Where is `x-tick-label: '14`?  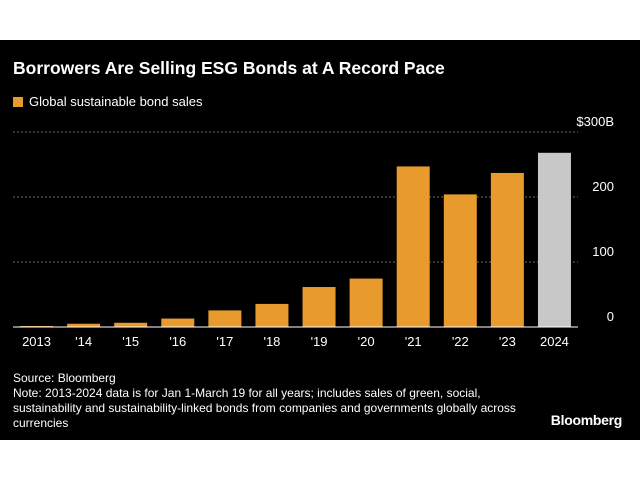 x-tick-label: '14 is located at coordinates (83, 341).